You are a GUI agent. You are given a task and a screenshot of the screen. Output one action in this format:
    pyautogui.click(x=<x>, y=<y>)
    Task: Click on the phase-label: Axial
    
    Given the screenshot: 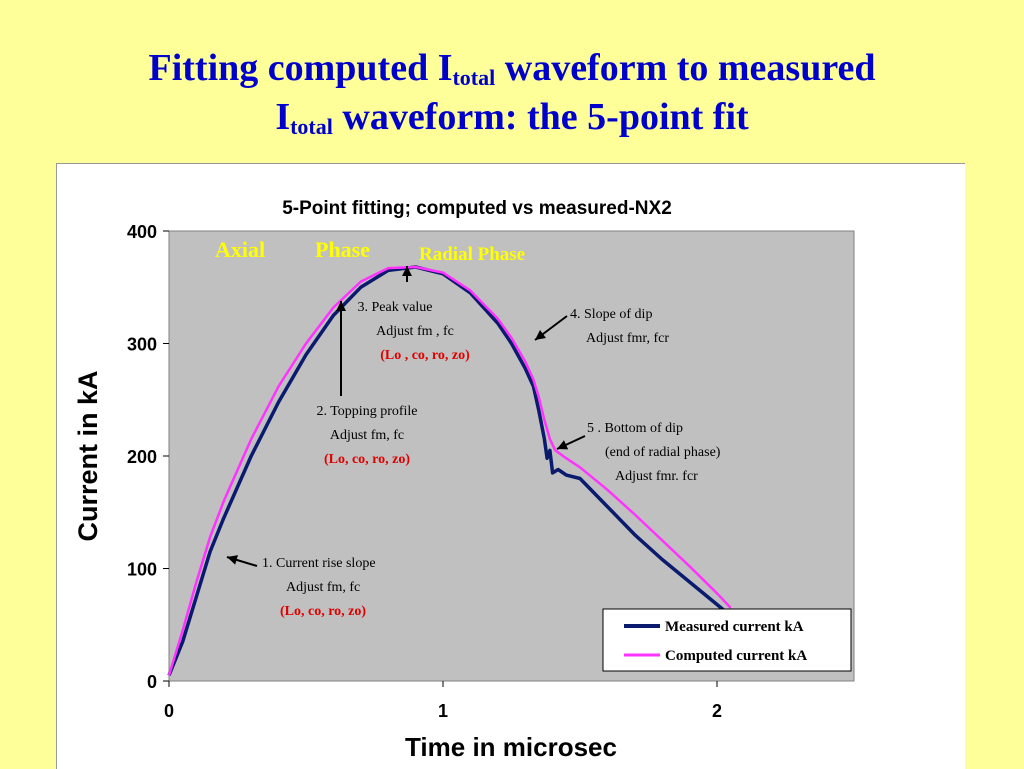 What is the action you would take?
    pyautogui.click(x=240, y=249)
    